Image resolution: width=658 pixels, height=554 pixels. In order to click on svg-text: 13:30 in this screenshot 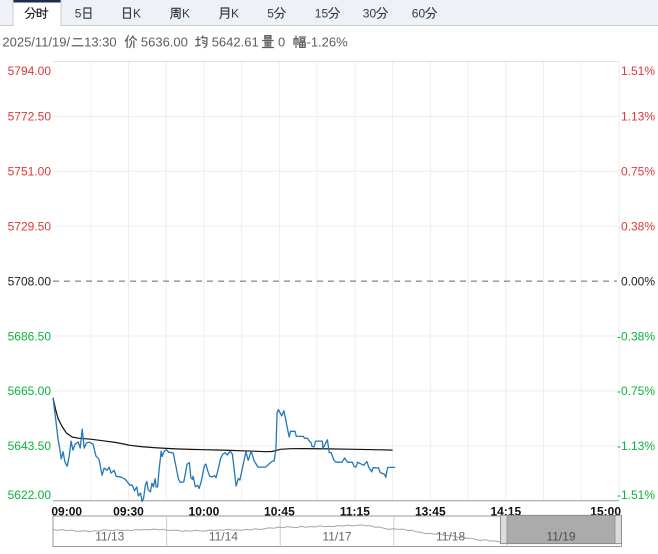, I will do `click(100, 42)`.